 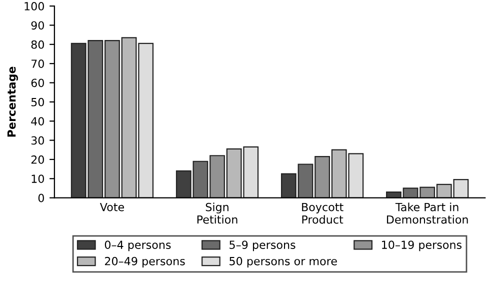 I want to click on x-tick-label: Take Part in Demonstration, so click(x=427, y=213).